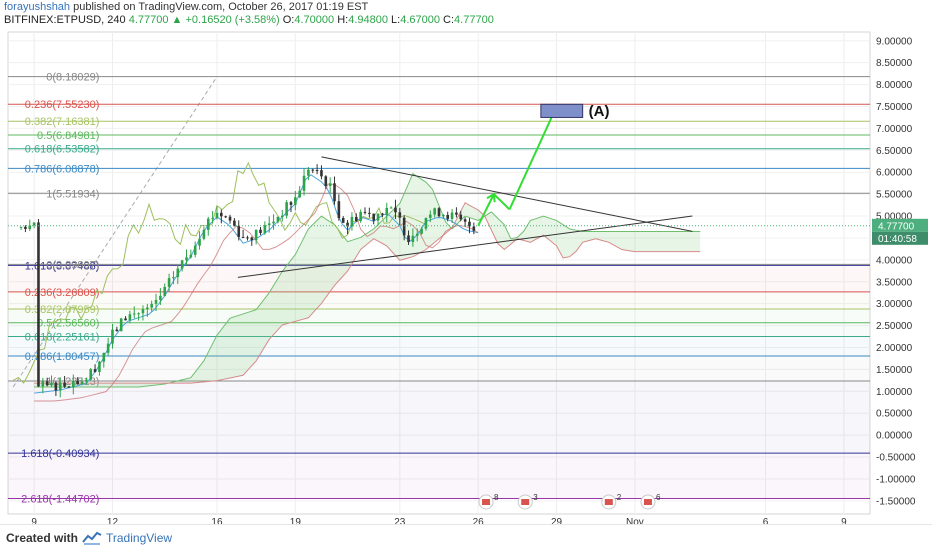 This screenshot has height=551, width=932. I want to click on upper-fib-label: 0.5(6.84981), so click(68, 136).